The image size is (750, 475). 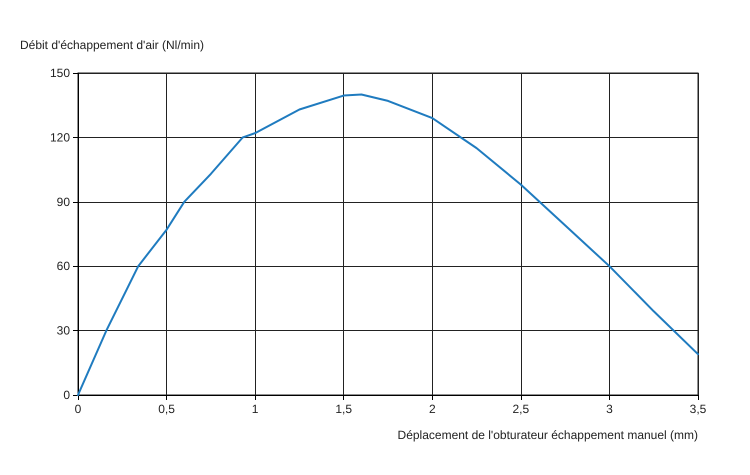 What do you see at coordinates (78, 409) in the screenshot?
I see `x-tick-label: 0` at bounding box center [78, 409].